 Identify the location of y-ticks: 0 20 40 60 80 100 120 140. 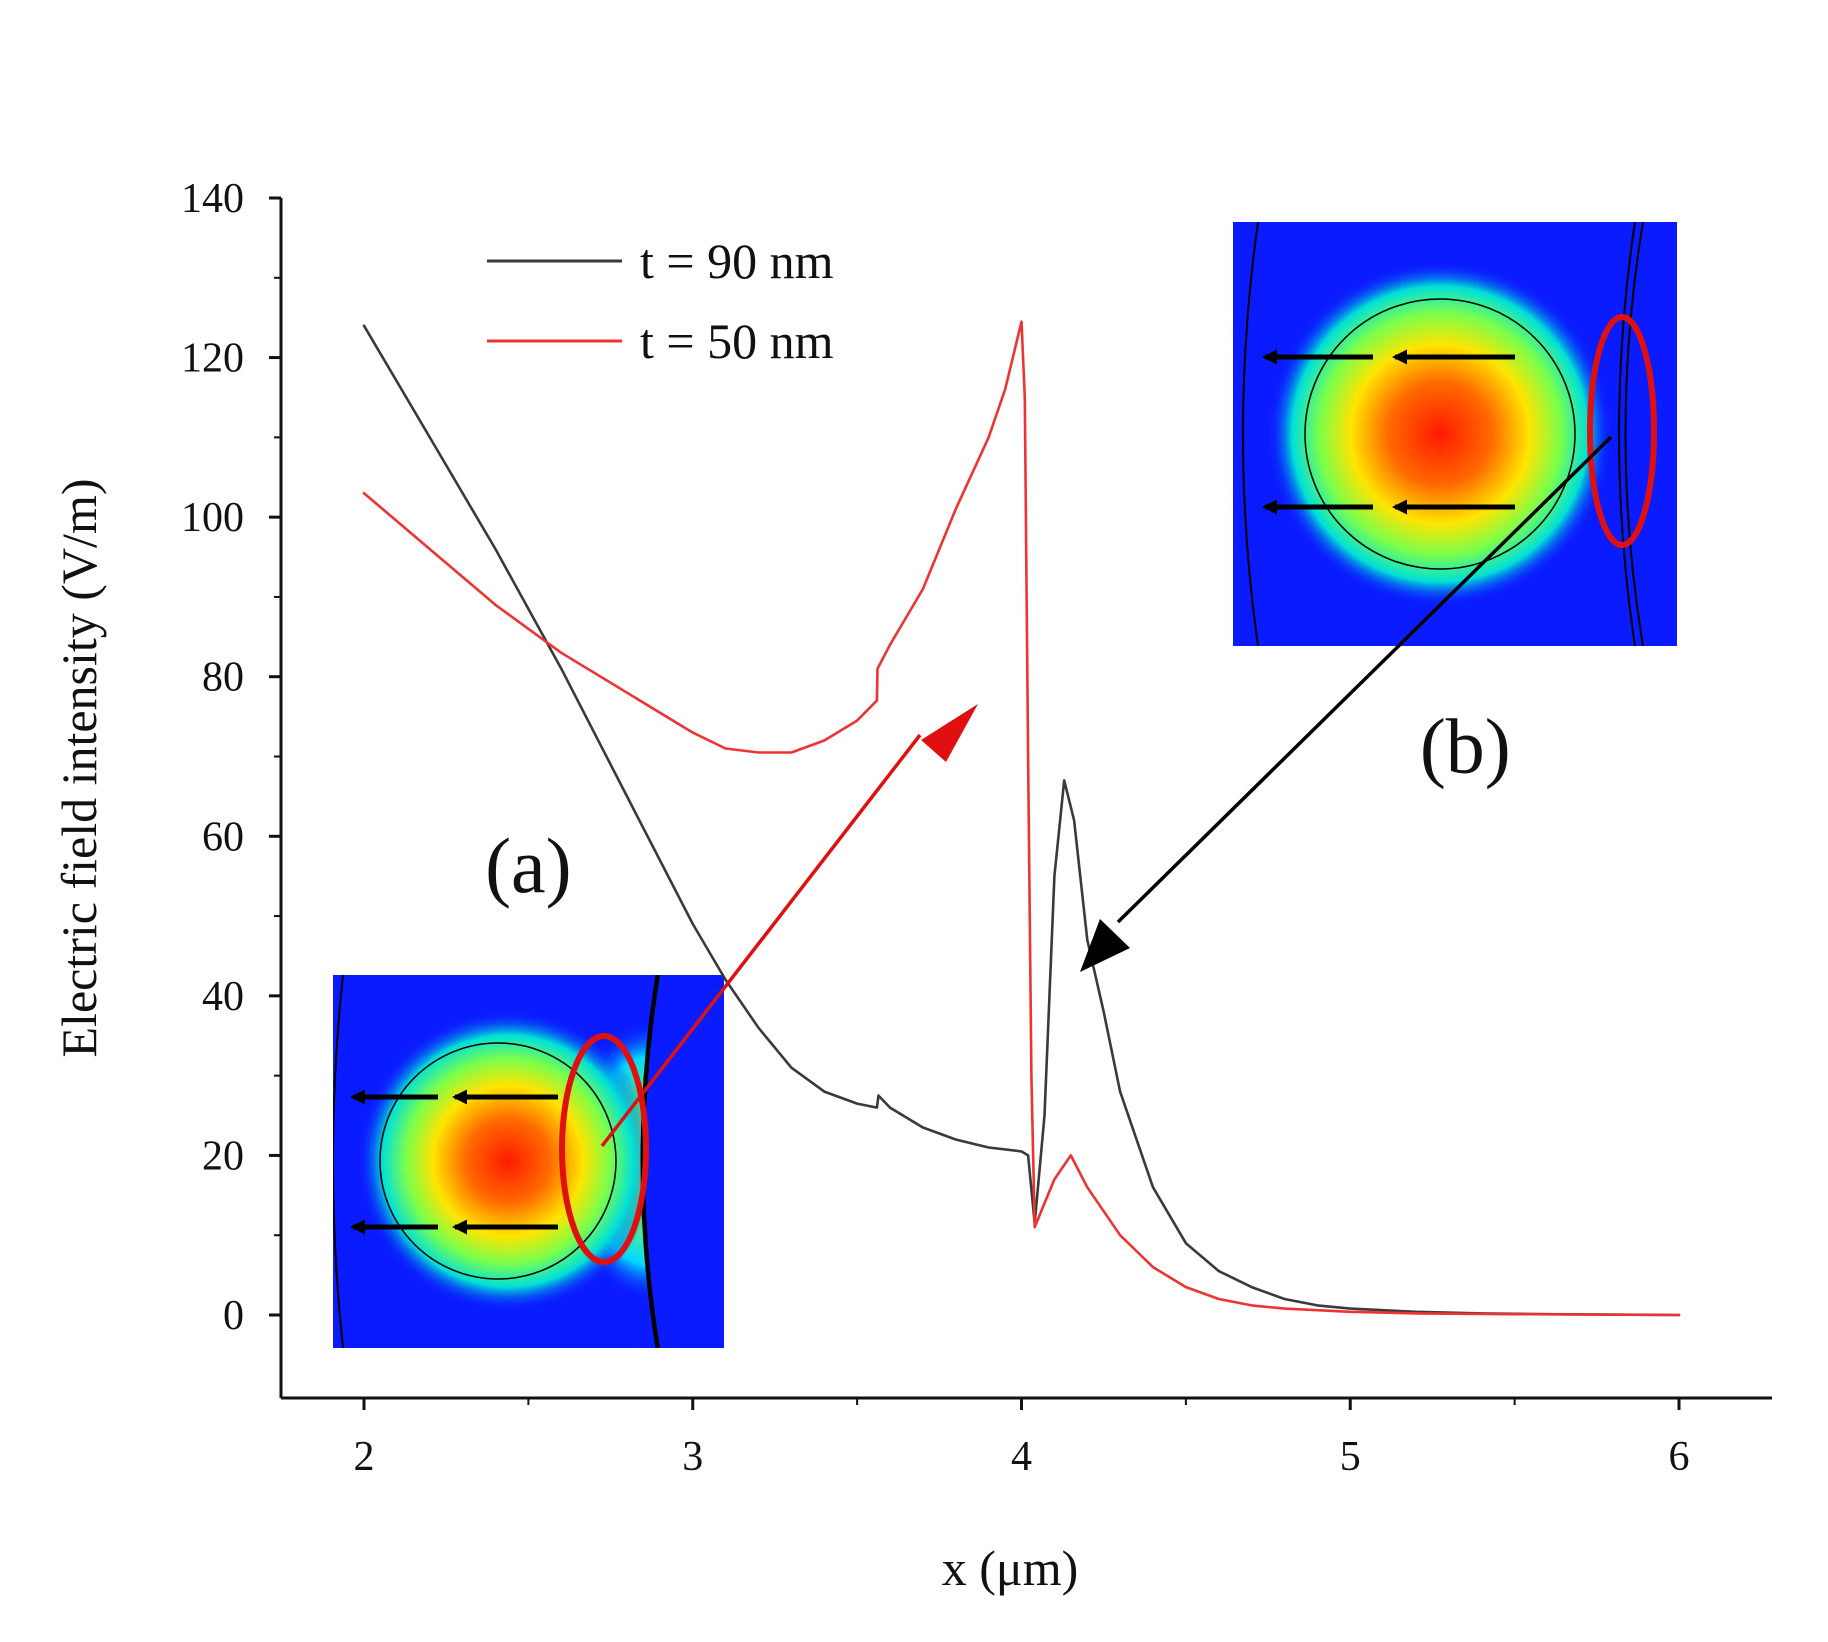
(231, 757).